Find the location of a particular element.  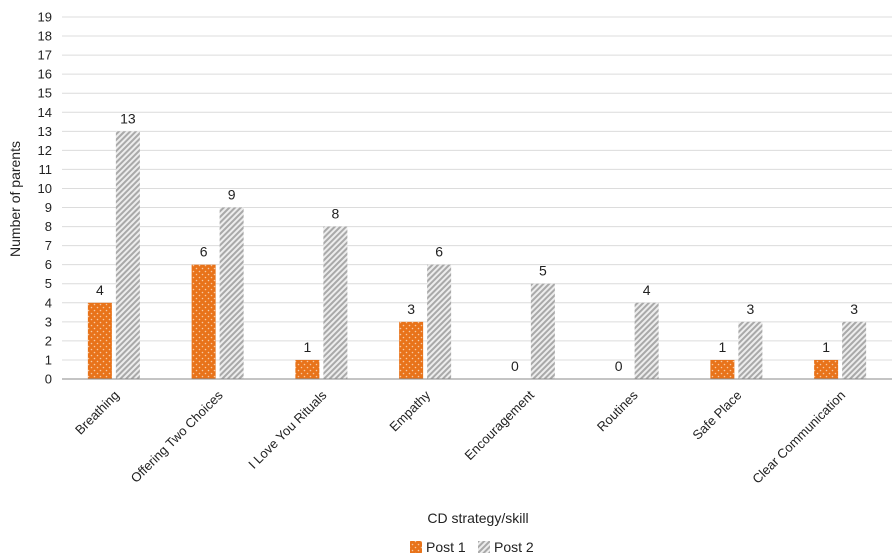

y-tick-label: 14 is located at coordinates (45, 112).